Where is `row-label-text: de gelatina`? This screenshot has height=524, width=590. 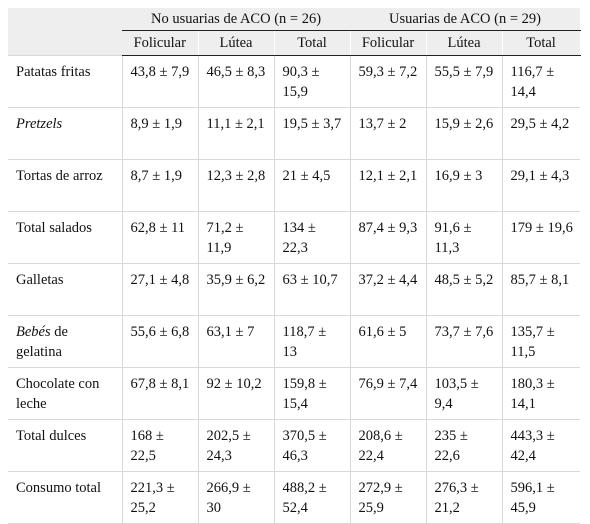
row-label-text: de gelatina is located at coordinates (42, 342).